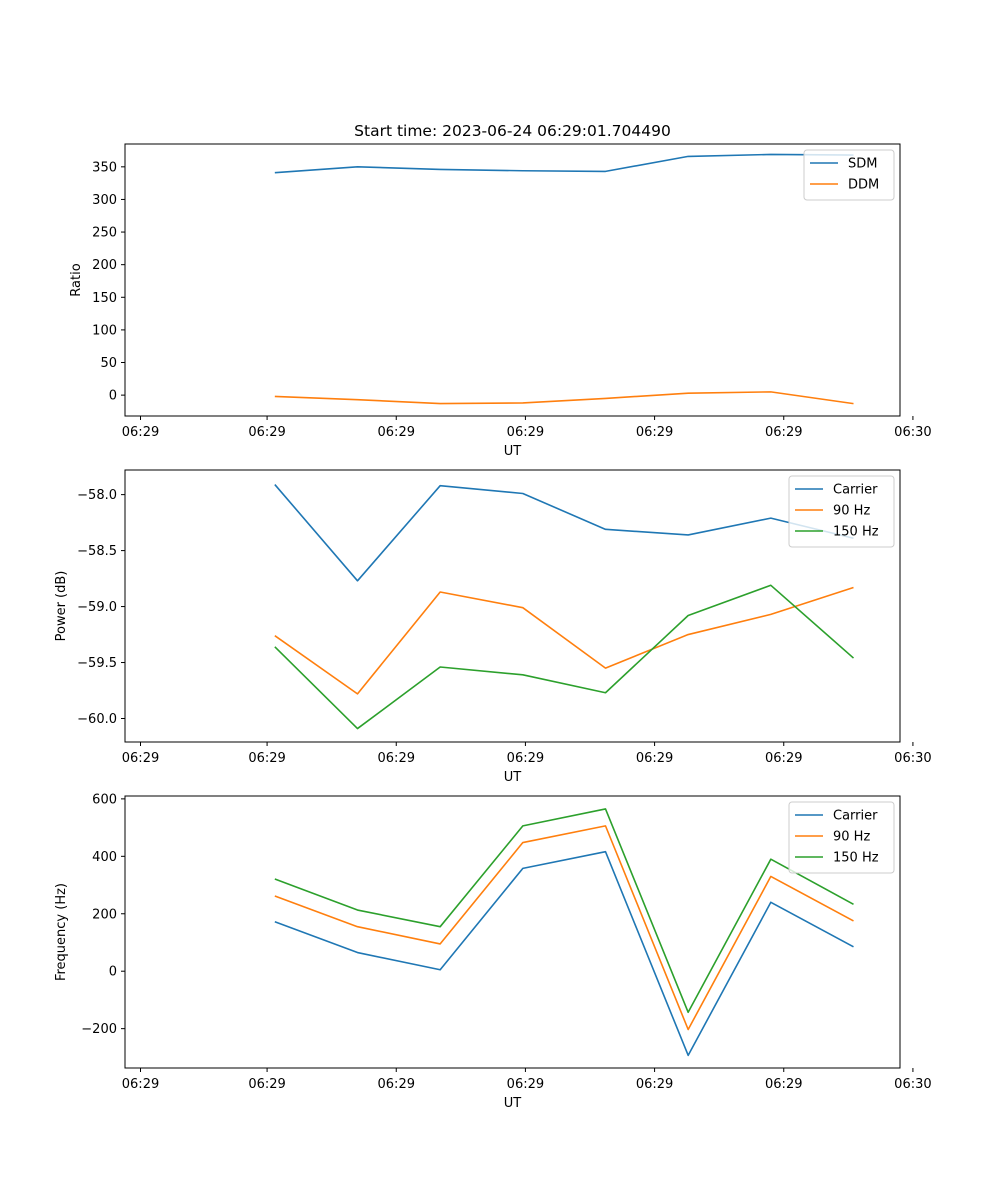 Image resolution: width=1000 pixels, height=1200 pixels. What do you see at coordinates (396, 432) in the screenshot?
I see `chart-1-x-tick-label-3: 06:29` at bounding box center [396, 432].